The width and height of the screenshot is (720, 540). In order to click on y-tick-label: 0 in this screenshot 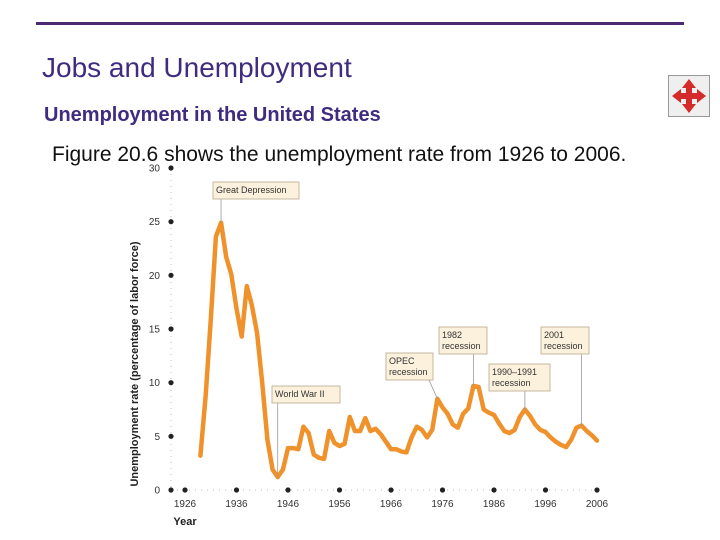, I will do `click(157, 491)`.